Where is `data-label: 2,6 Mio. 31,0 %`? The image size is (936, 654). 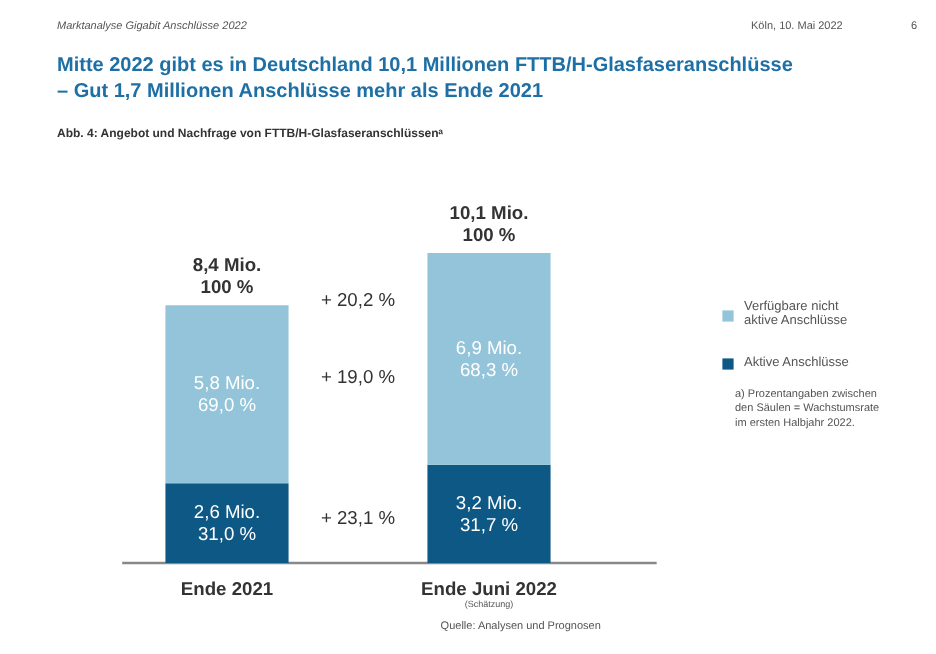
data-label: 2,6 Mio. 31,0 % is located at coordinates (227, 523).